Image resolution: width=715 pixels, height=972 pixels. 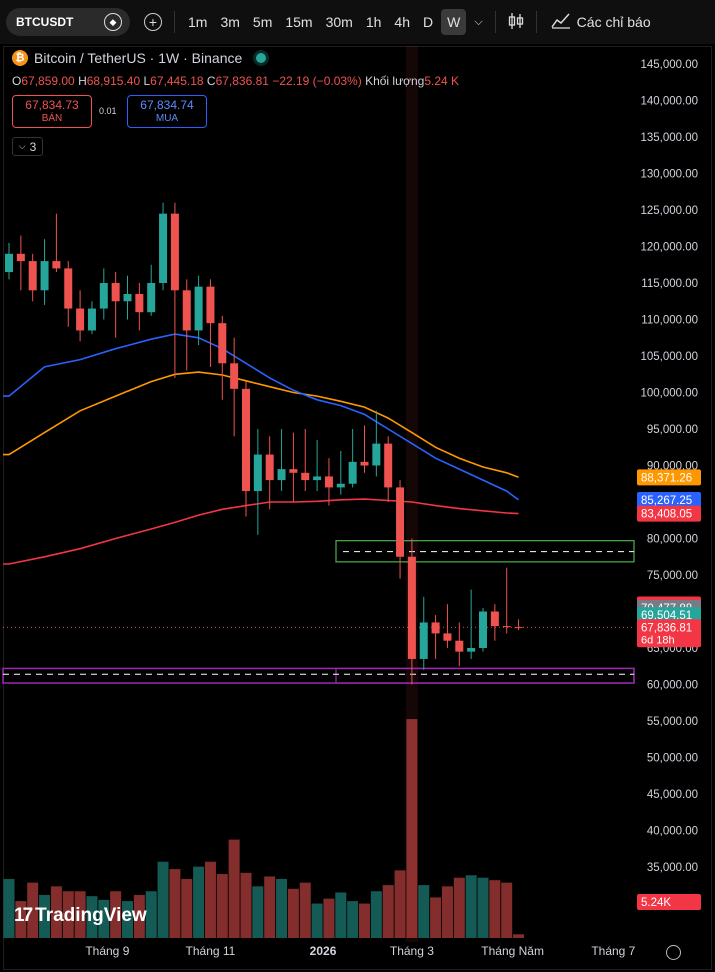 What do you see at coordinates (323, 951) in the screenshot?
I see `x-axis-tick-label: 2026` at bounding box center [323, 951].